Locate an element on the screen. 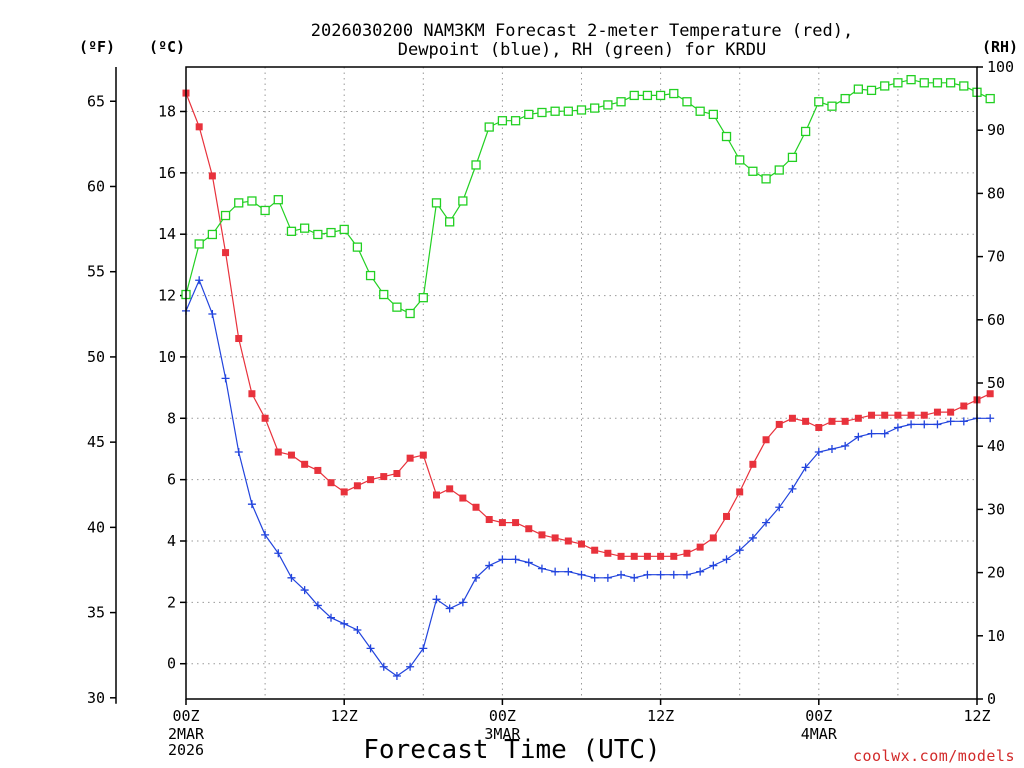 The width and height of the screenshot is (1024, 768). rh-tick-label: 0 is located at coordinates (991, 699).